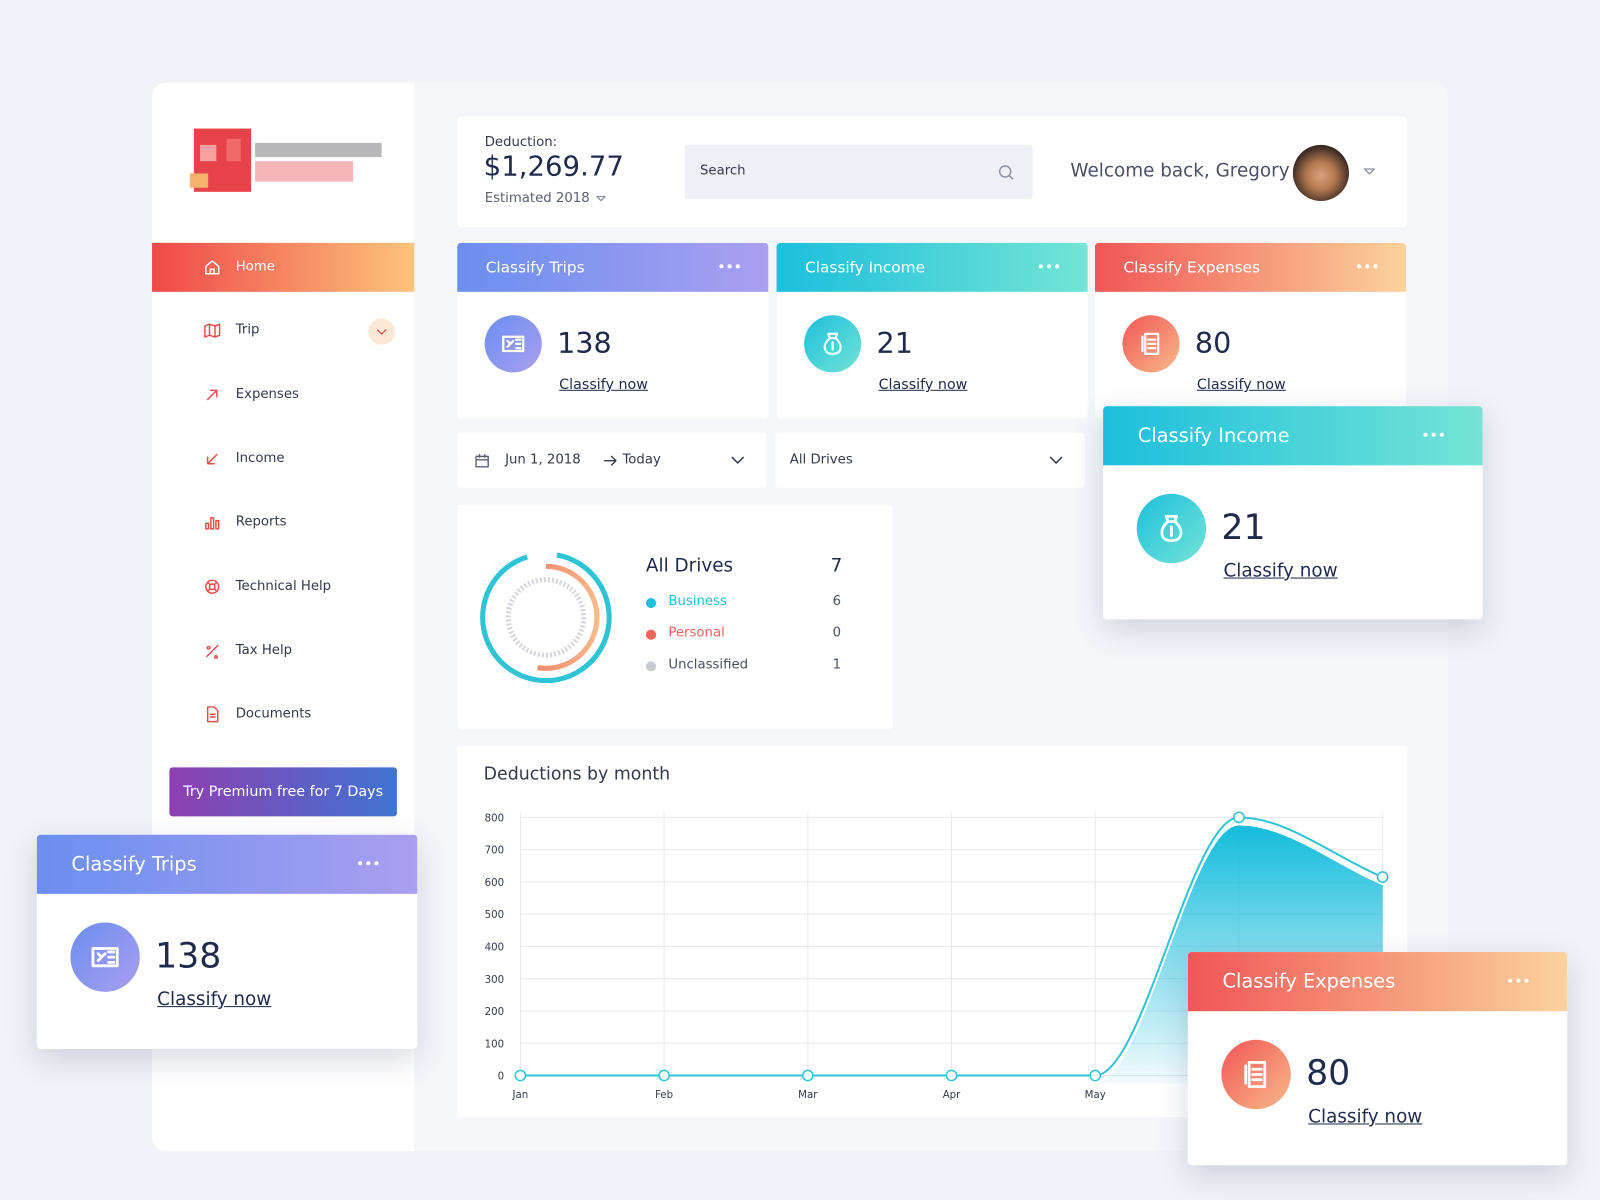  Describe the element at coordinates (283, 267) in the screenshot. I see `nav-active-bg` at that location.